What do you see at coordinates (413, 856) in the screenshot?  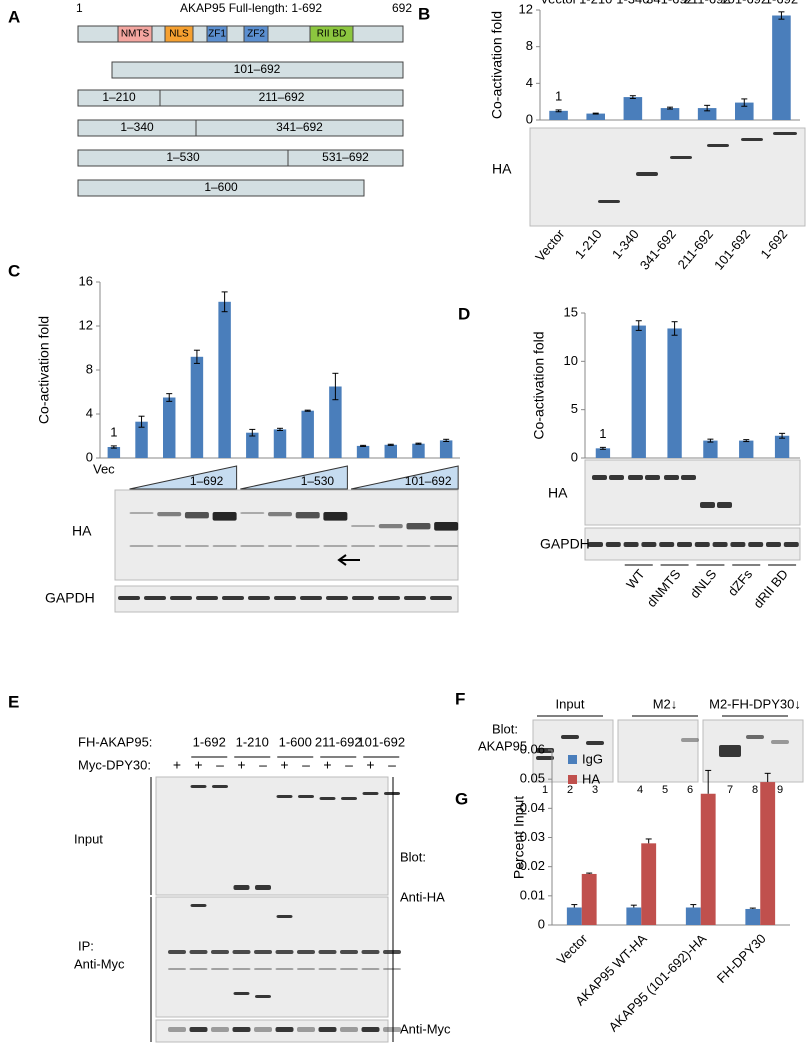 I see `e-label: Blot:` at bounding box center [413, 856].